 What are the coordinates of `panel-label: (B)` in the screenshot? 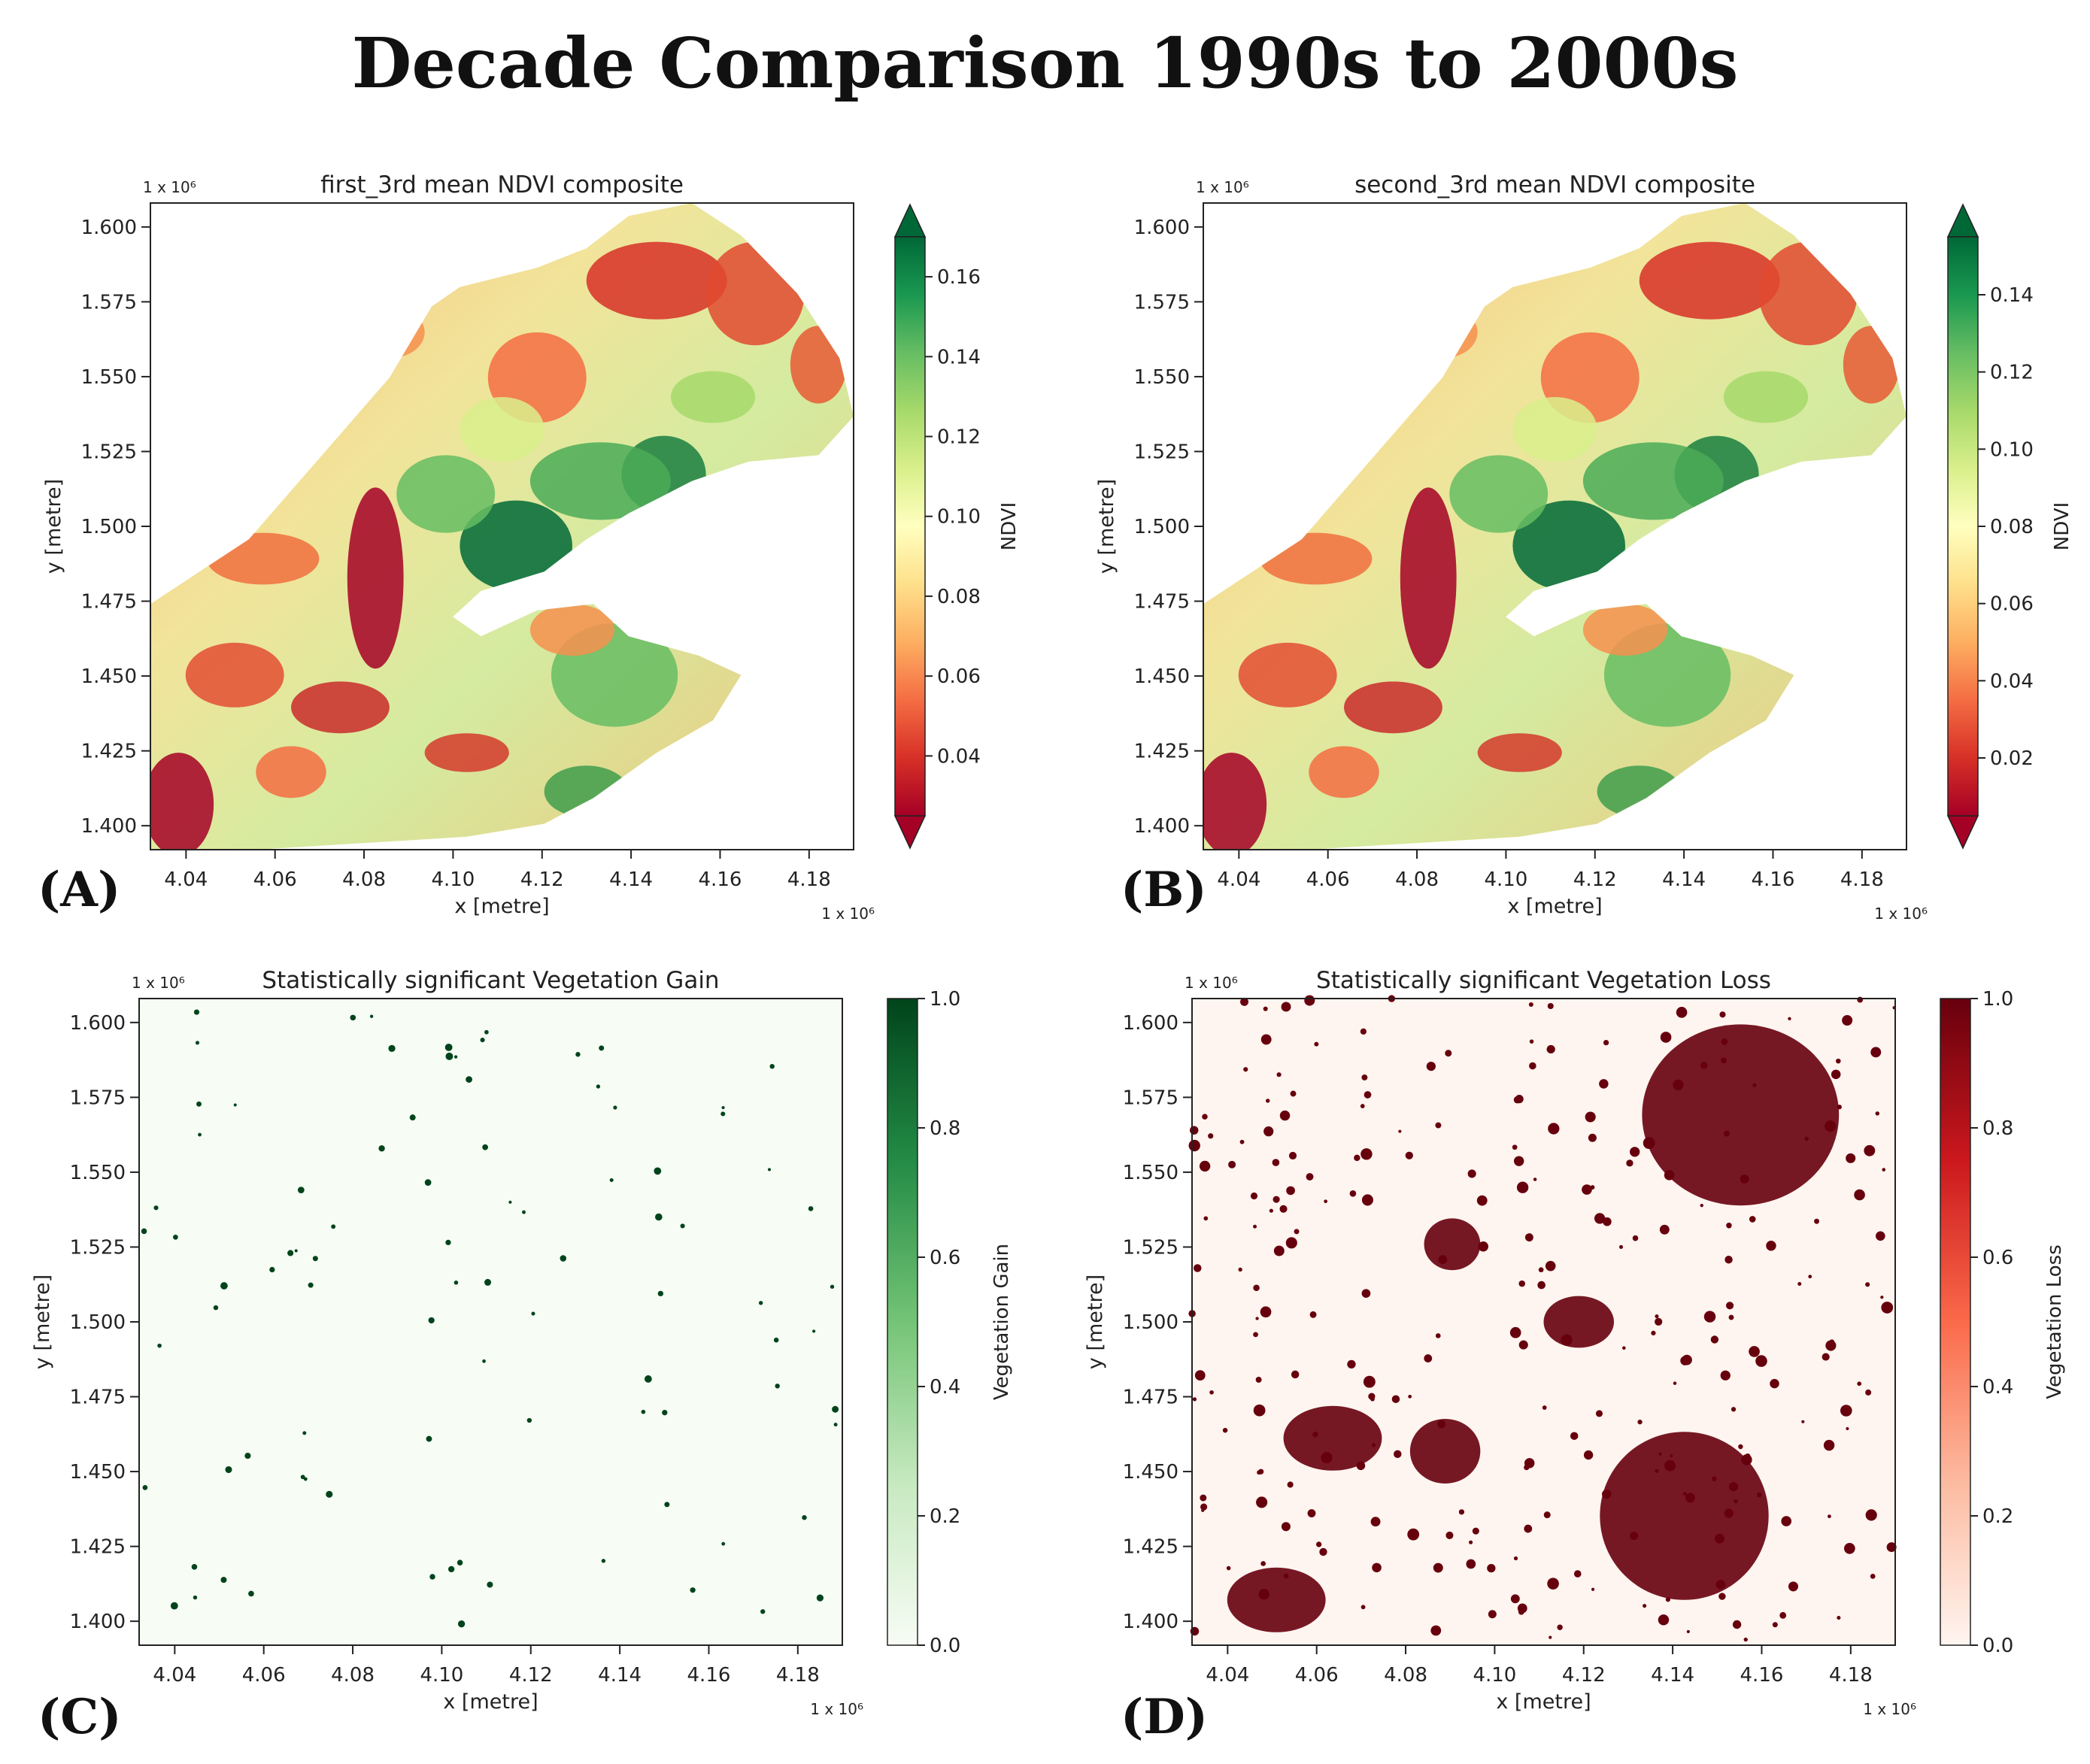 It's located at (1164, 890).